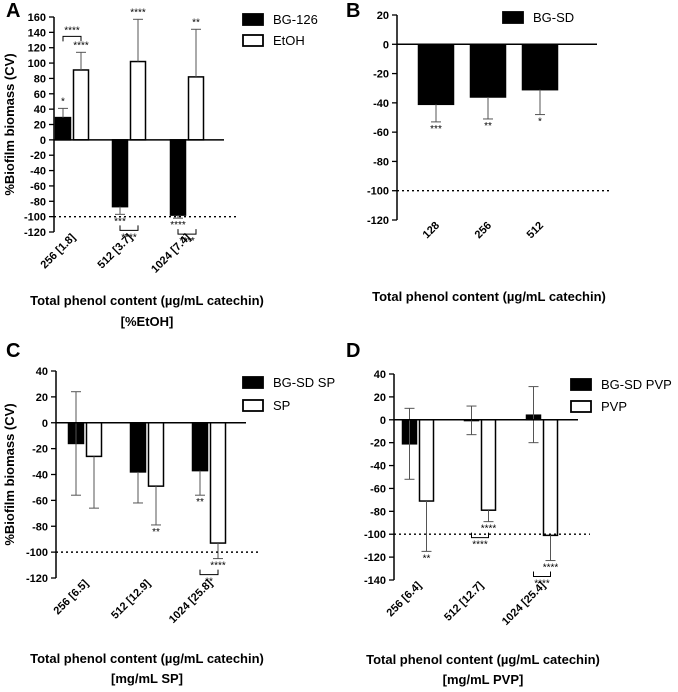  What do you see at coordinates (375, 581) in the screenshot?
I see `y-tick-label: -140` at bounding box center [375, 581].